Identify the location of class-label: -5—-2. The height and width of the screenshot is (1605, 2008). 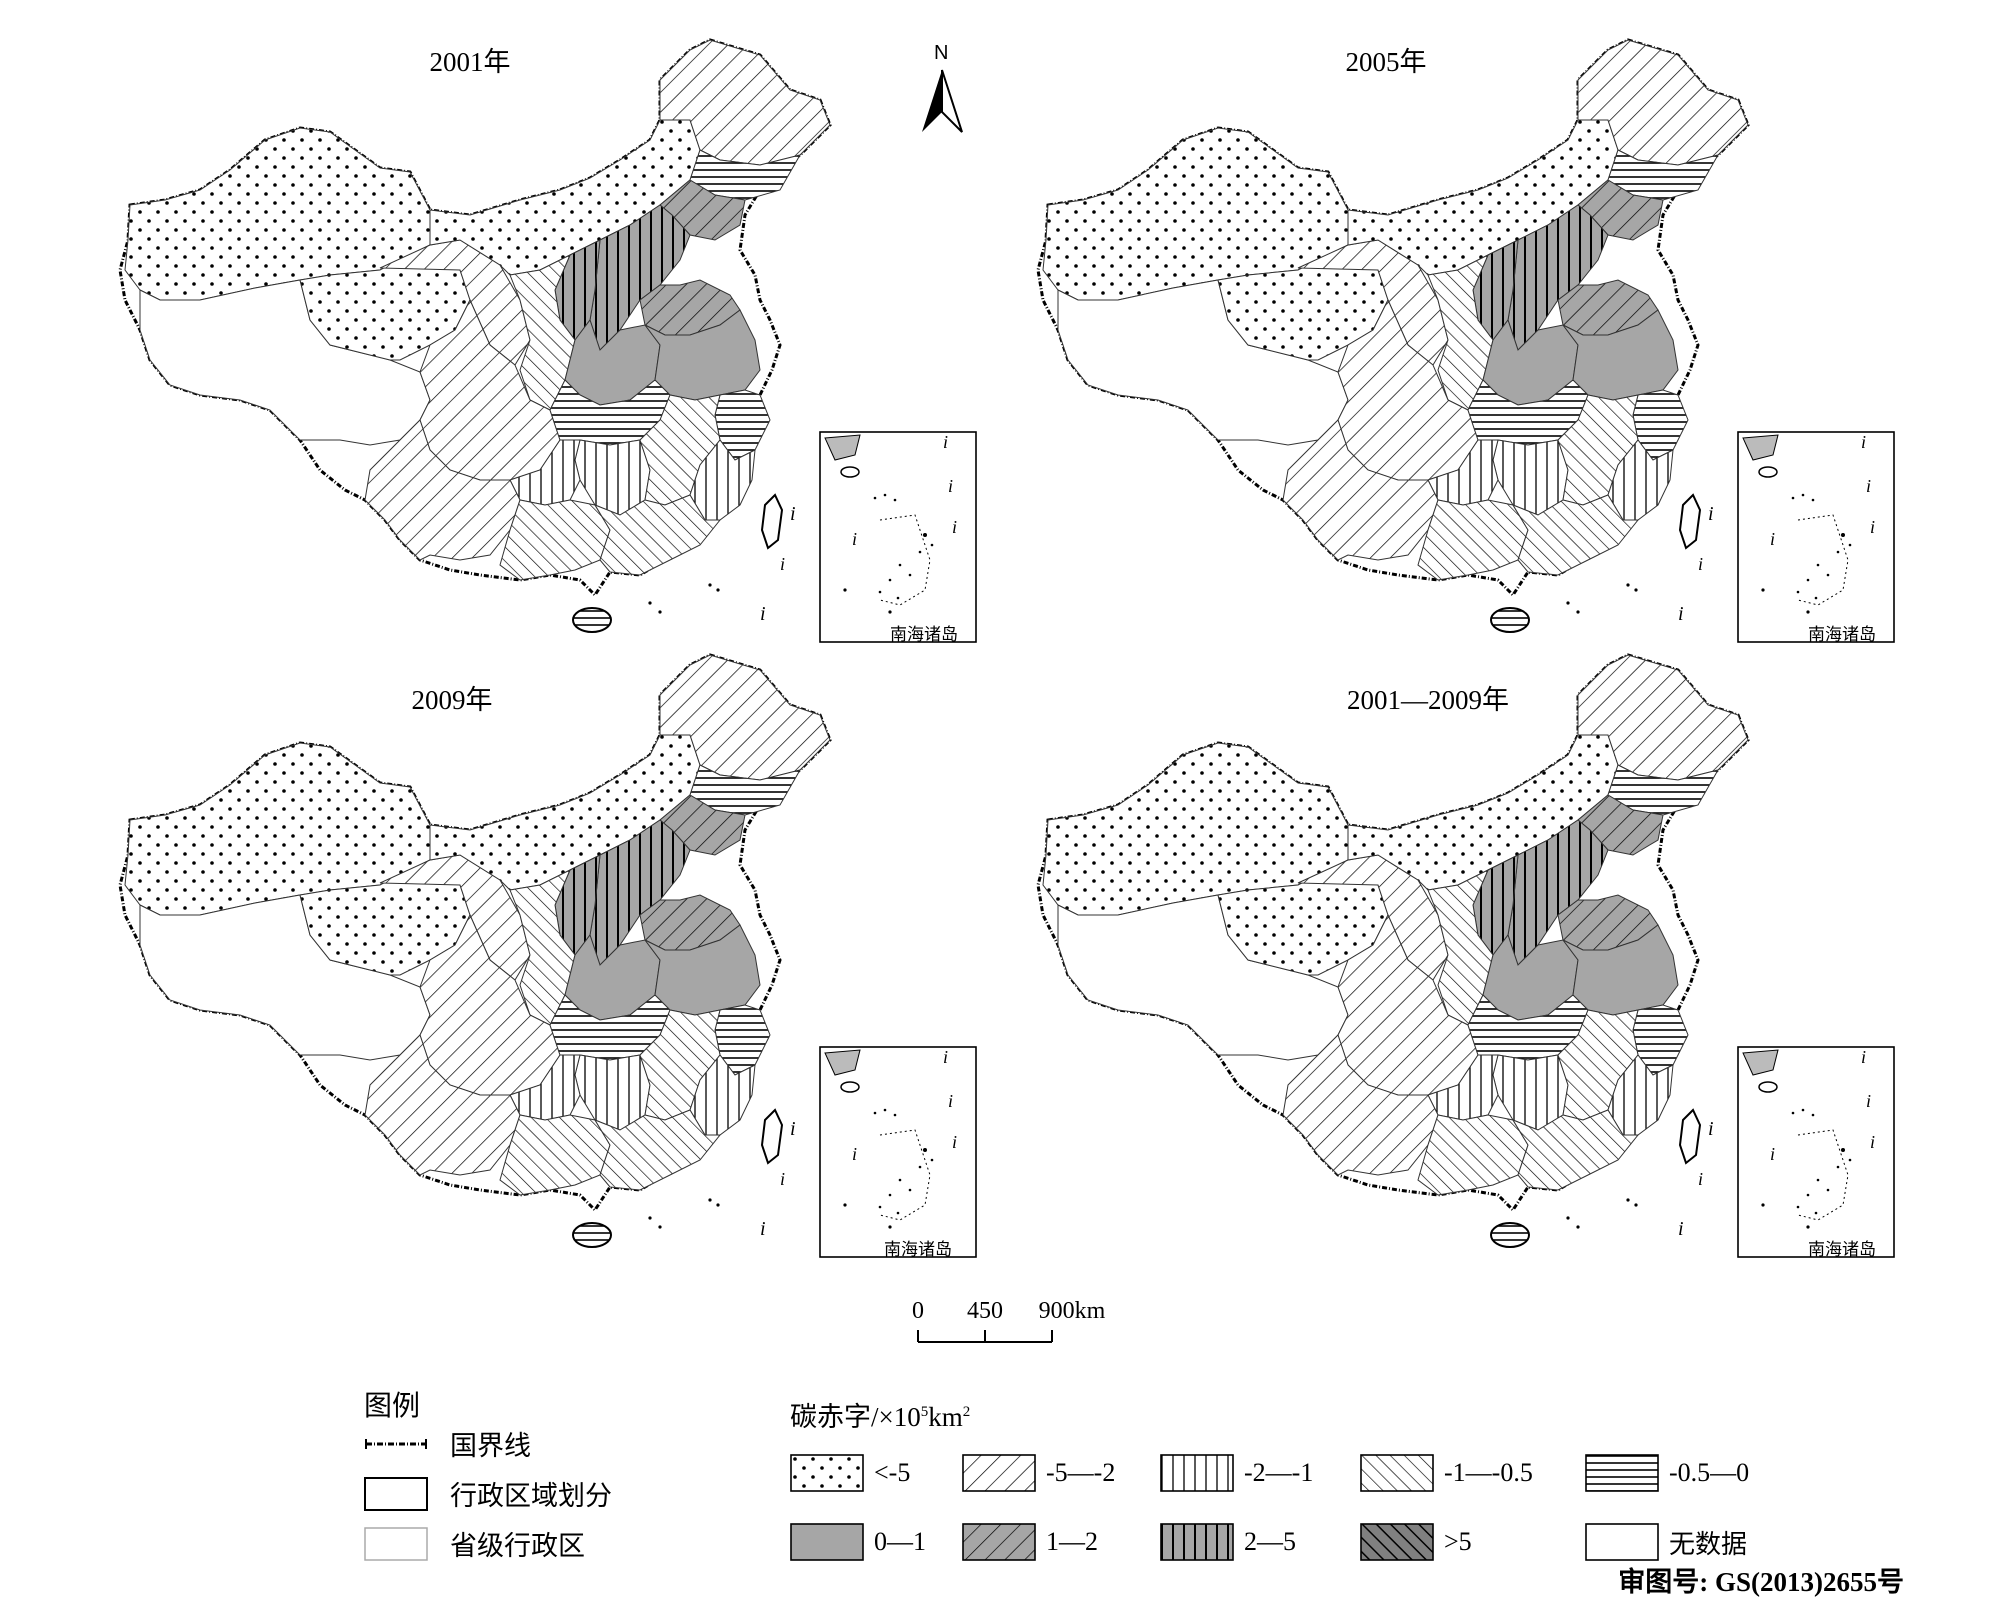
(1081, 1472).